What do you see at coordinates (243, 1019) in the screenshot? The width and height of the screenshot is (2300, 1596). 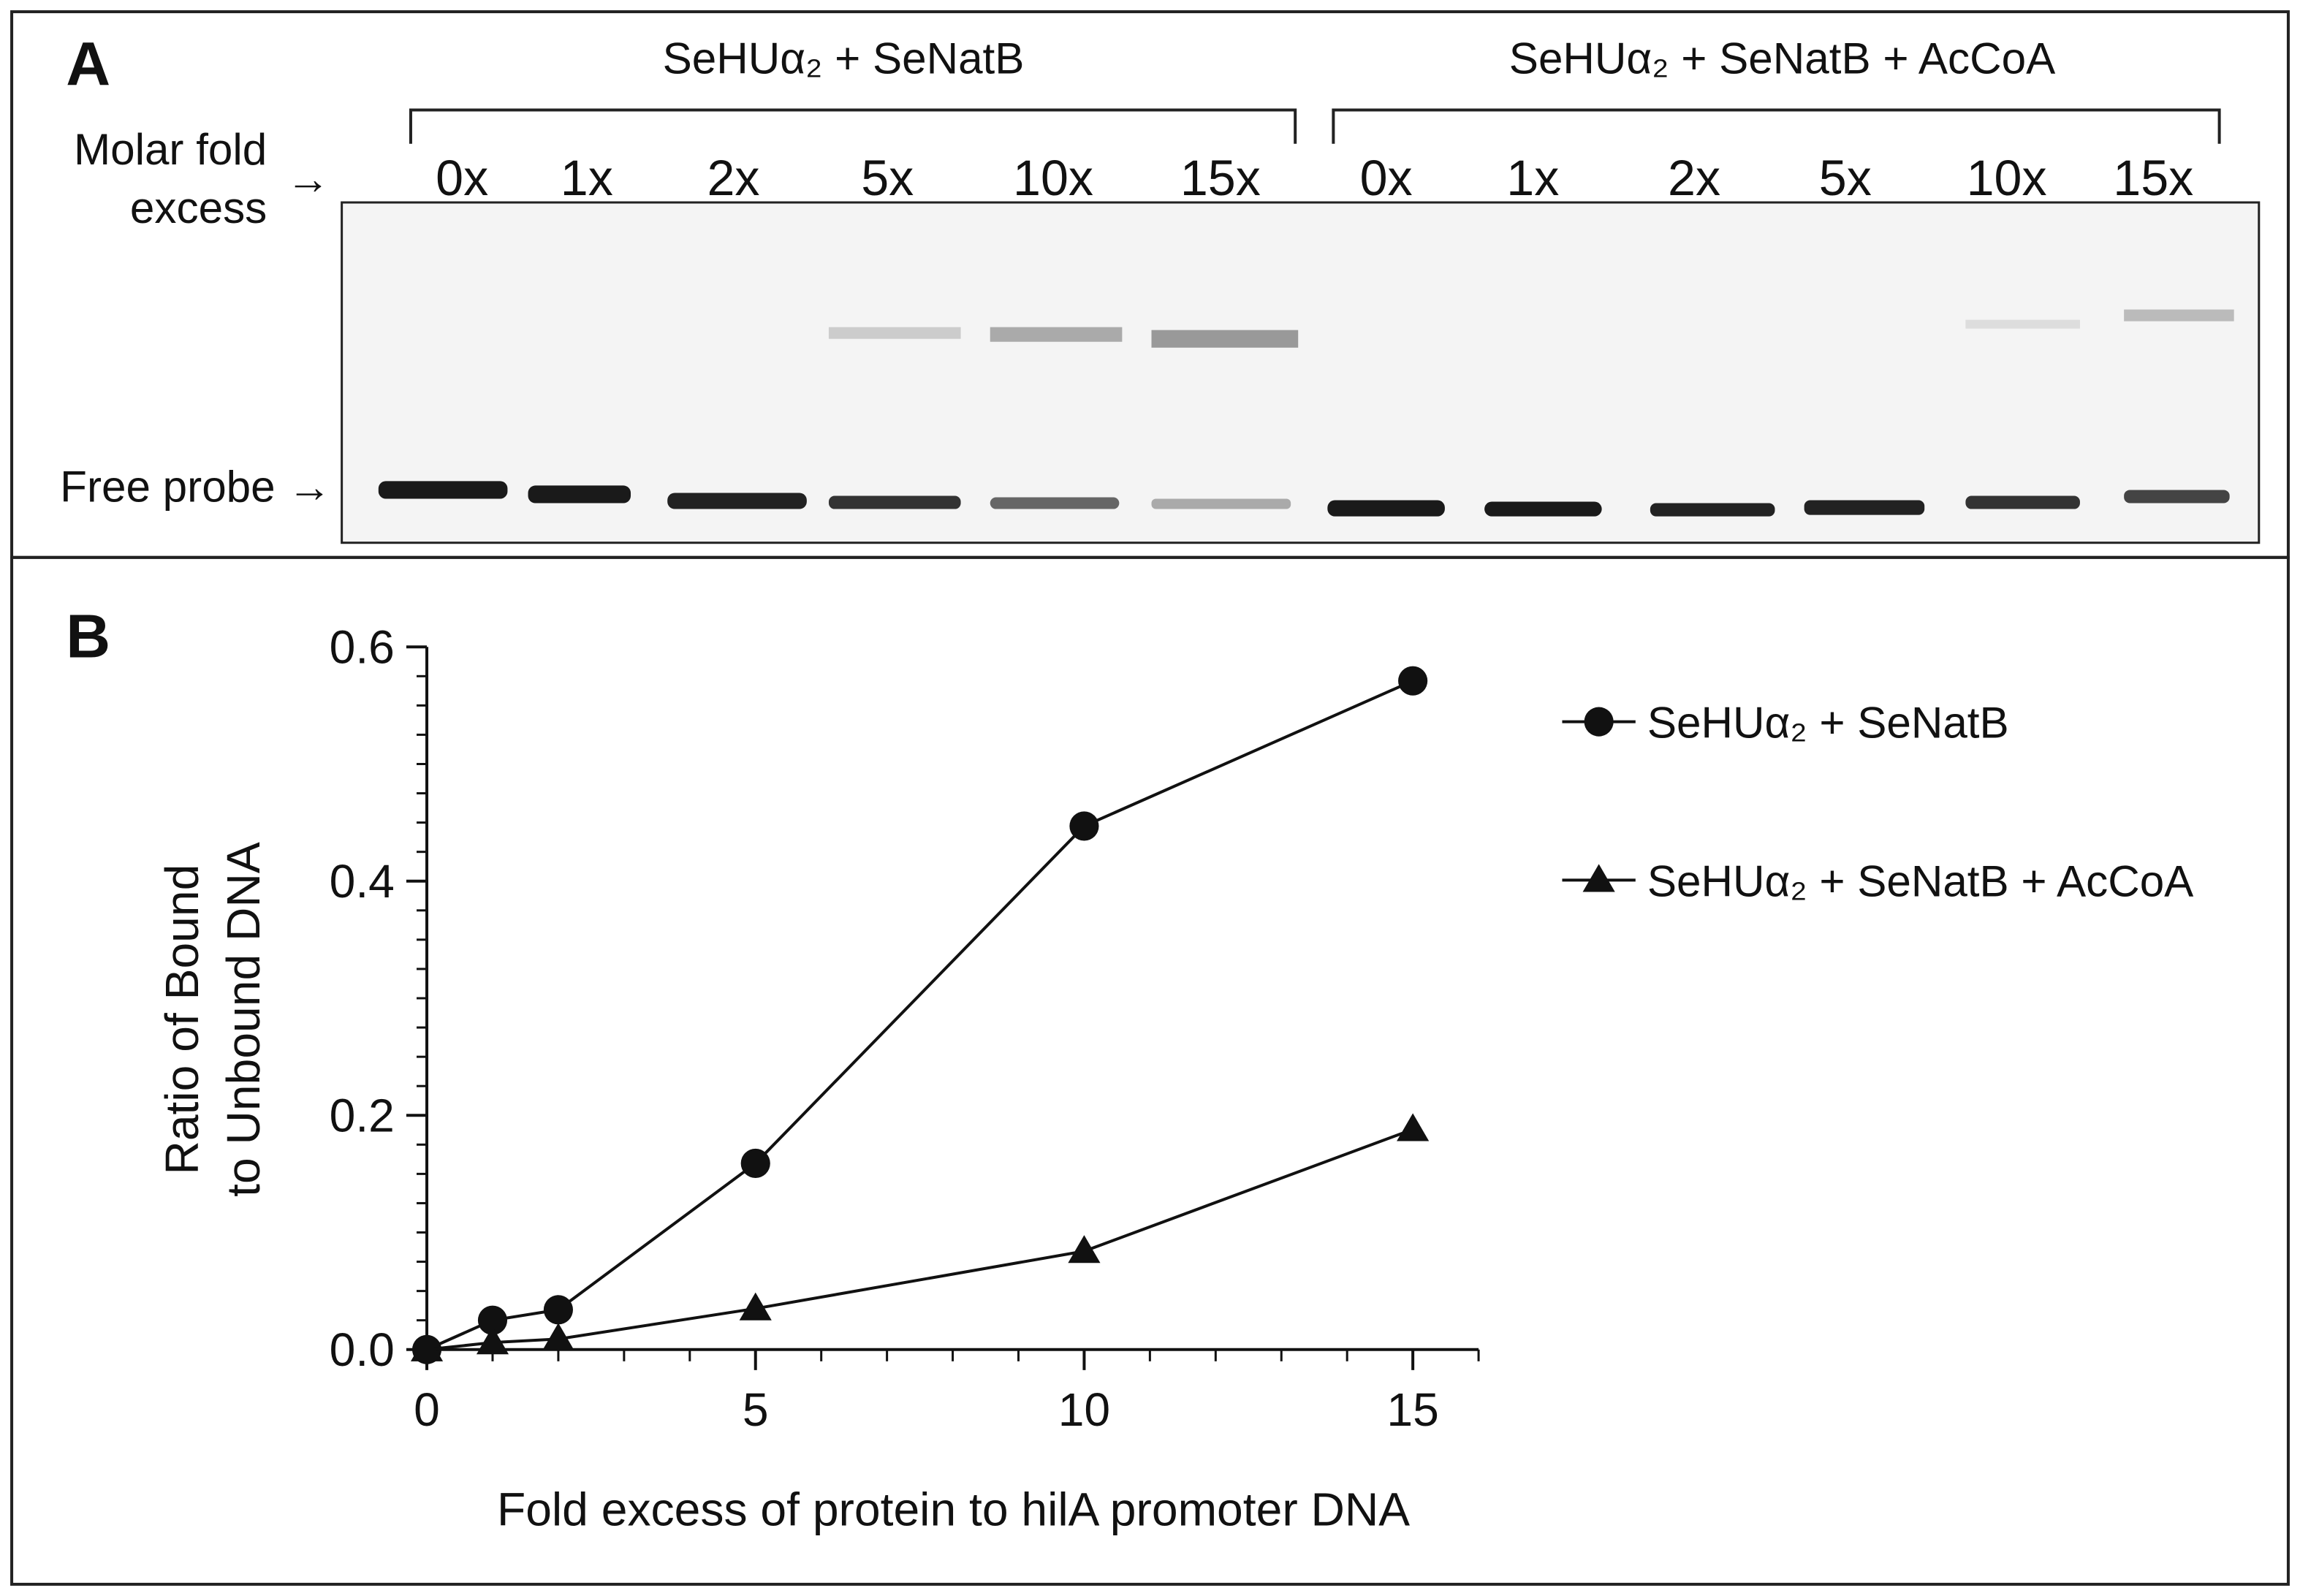 I see `y-axis-label: to Unbound DNA` at bounding box center [243, 1019].